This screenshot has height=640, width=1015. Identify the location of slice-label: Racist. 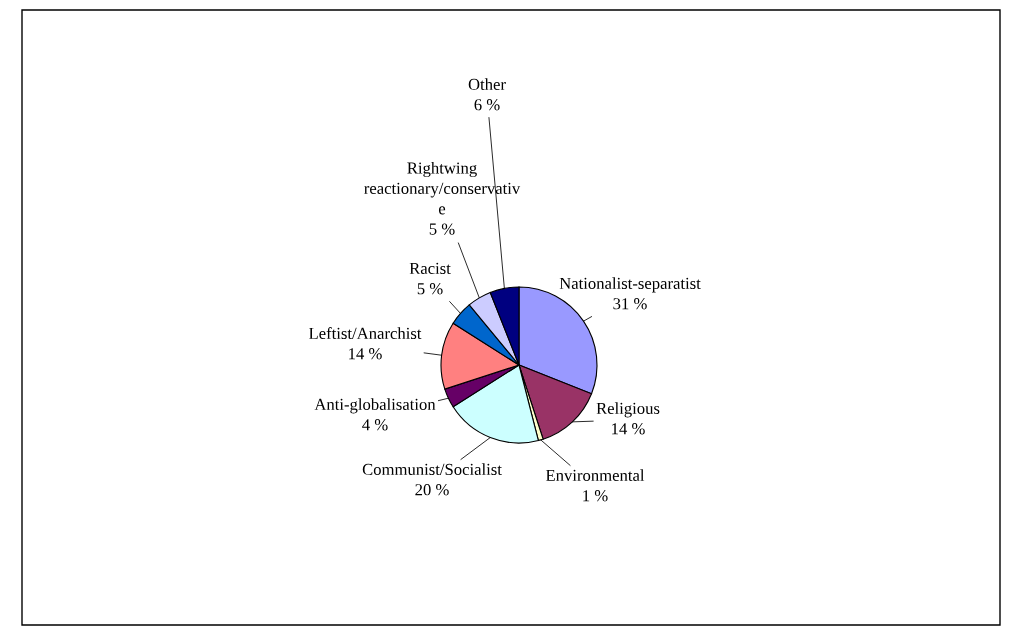
(430, 268).